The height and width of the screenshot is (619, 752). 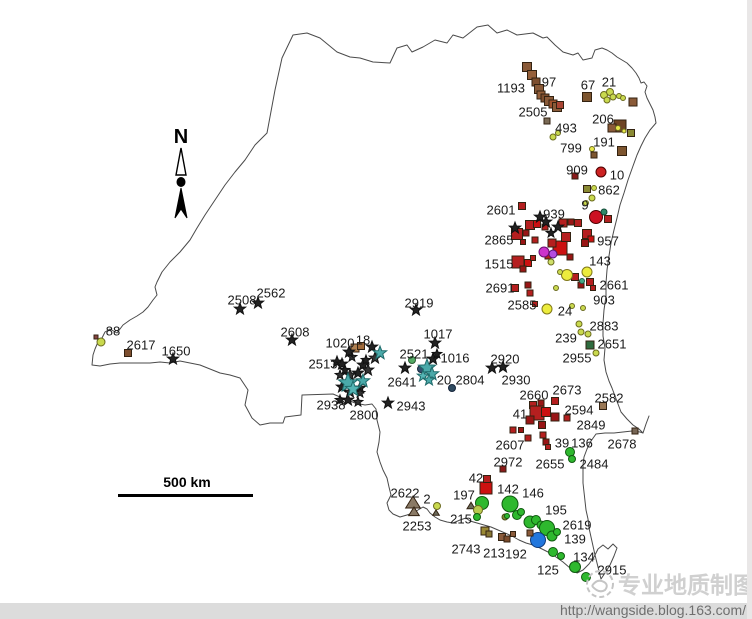 What do you see at coordinates (295, 332) in the screenshot?
I see `sample-label: 2608` at bounding box center [295, 332].